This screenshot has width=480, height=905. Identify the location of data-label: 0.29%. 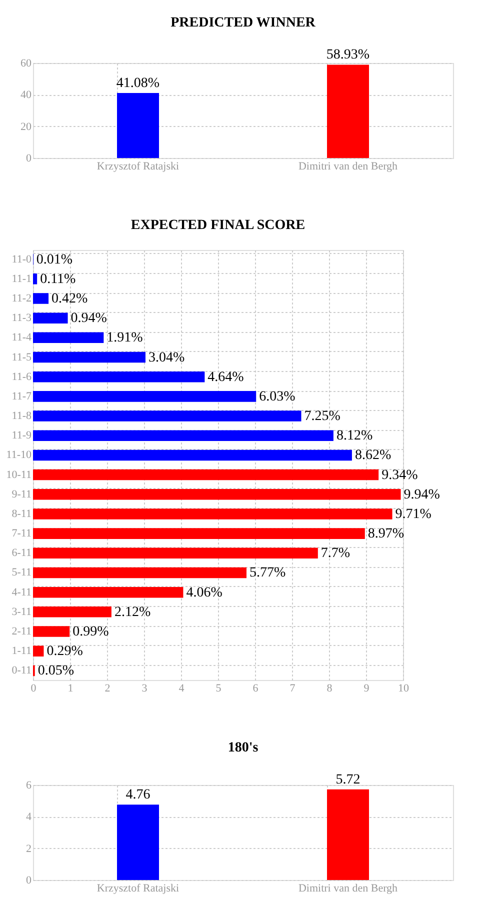
(65, 652).